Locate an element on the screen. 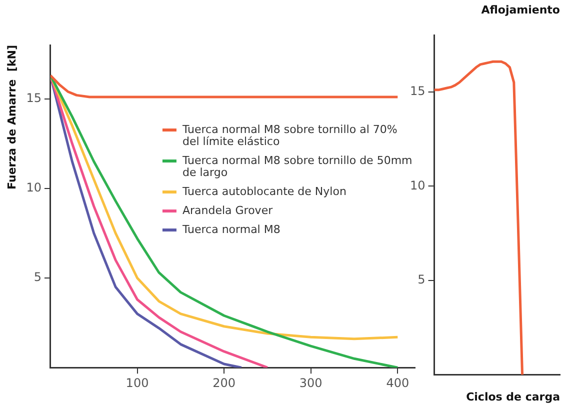 This screenshot has width=570, height=408. x-axis-title: Ciclos de carga is located at coordinates (513, 397).